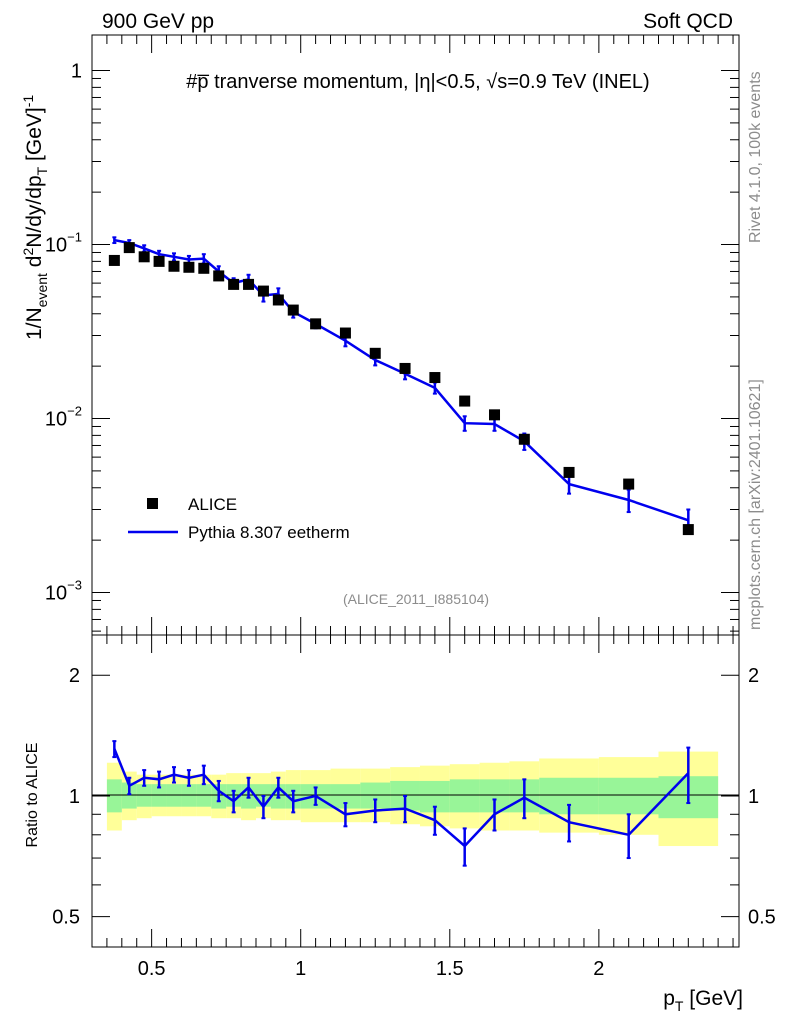 Image resolution: width=786 pixels, height=1024 pixels. Describe the element at coordinates (63, 417) in the screenshot. I see `main-y-tick-label: 10⁻²` at that location.